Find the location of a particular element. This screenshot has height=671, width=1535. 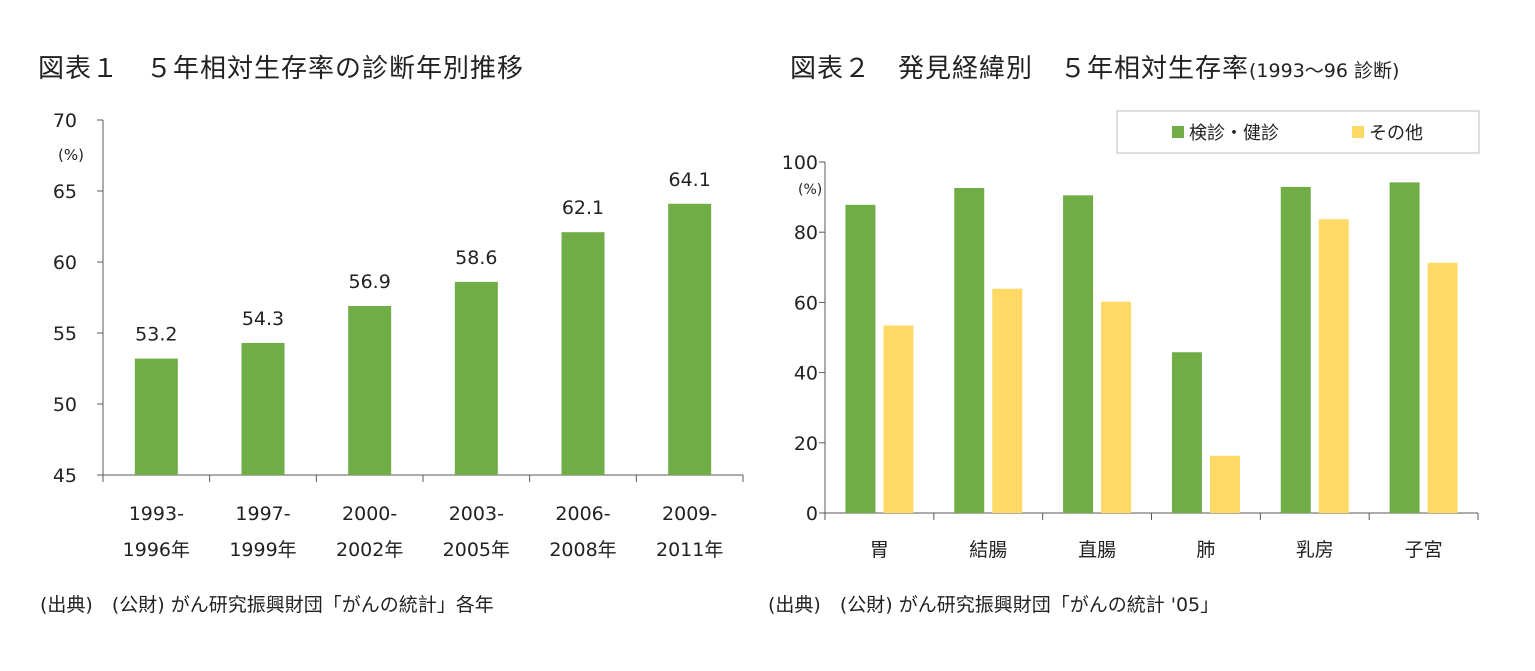

chart2-x-tick-label: 肺 is located at coordinates (1205, 550).